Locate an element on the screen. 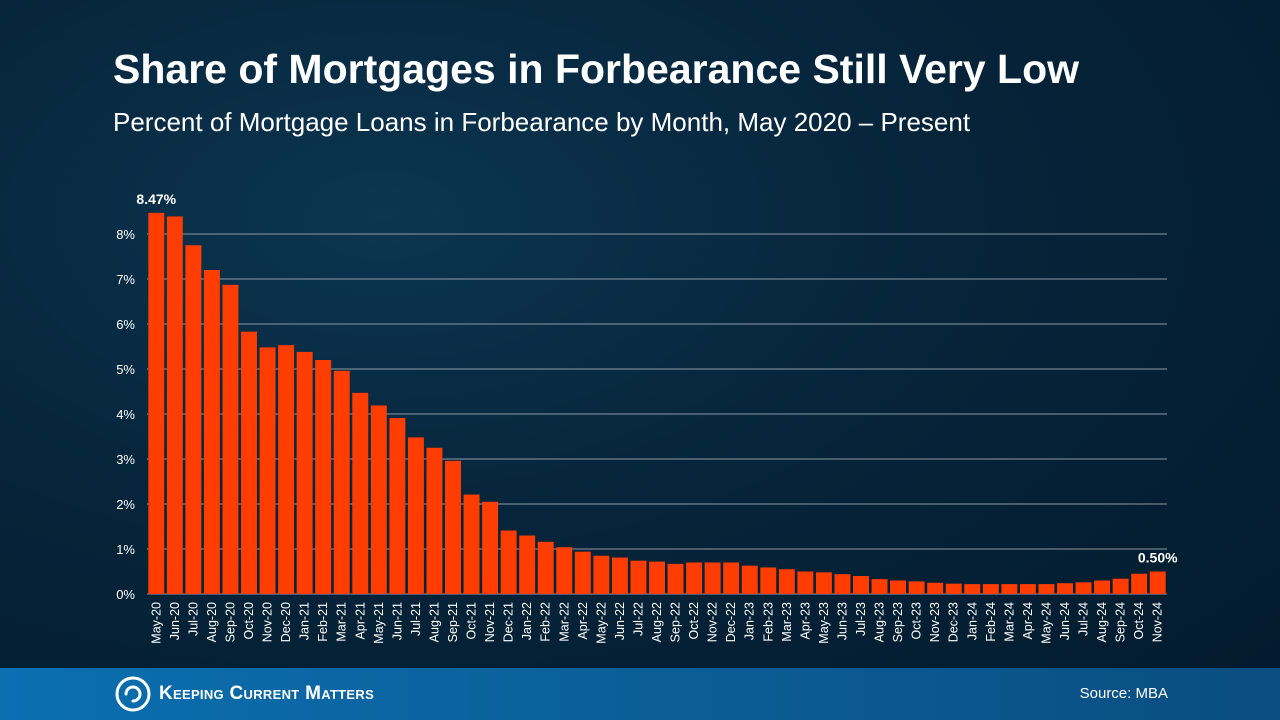  x-tick-label: Jan-21 is located at coordinates (305, 621).